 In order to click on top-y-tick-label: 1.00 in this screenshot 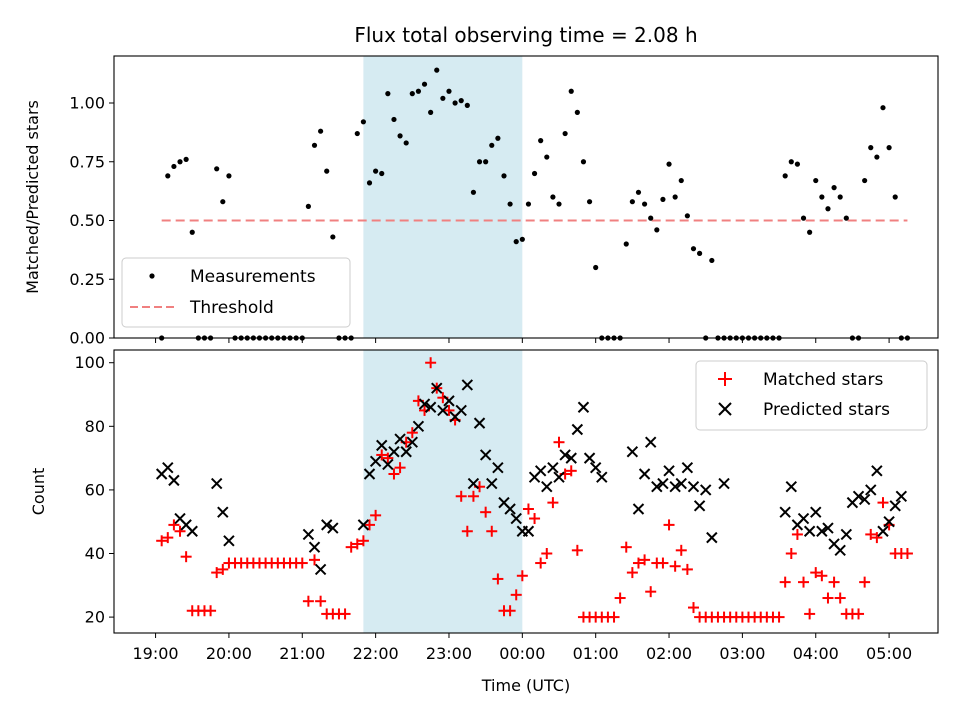, I will do `click(87, 103)`.